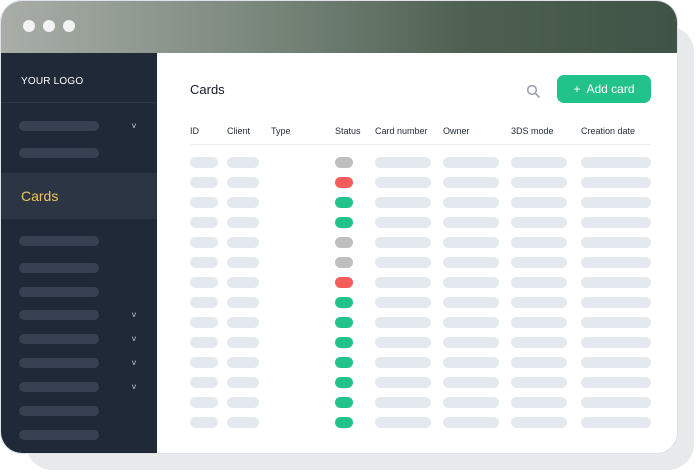  Describe the element at coordinates (52, 81) in the screenshot. I see `logo: YOUR LOGO` at that location.